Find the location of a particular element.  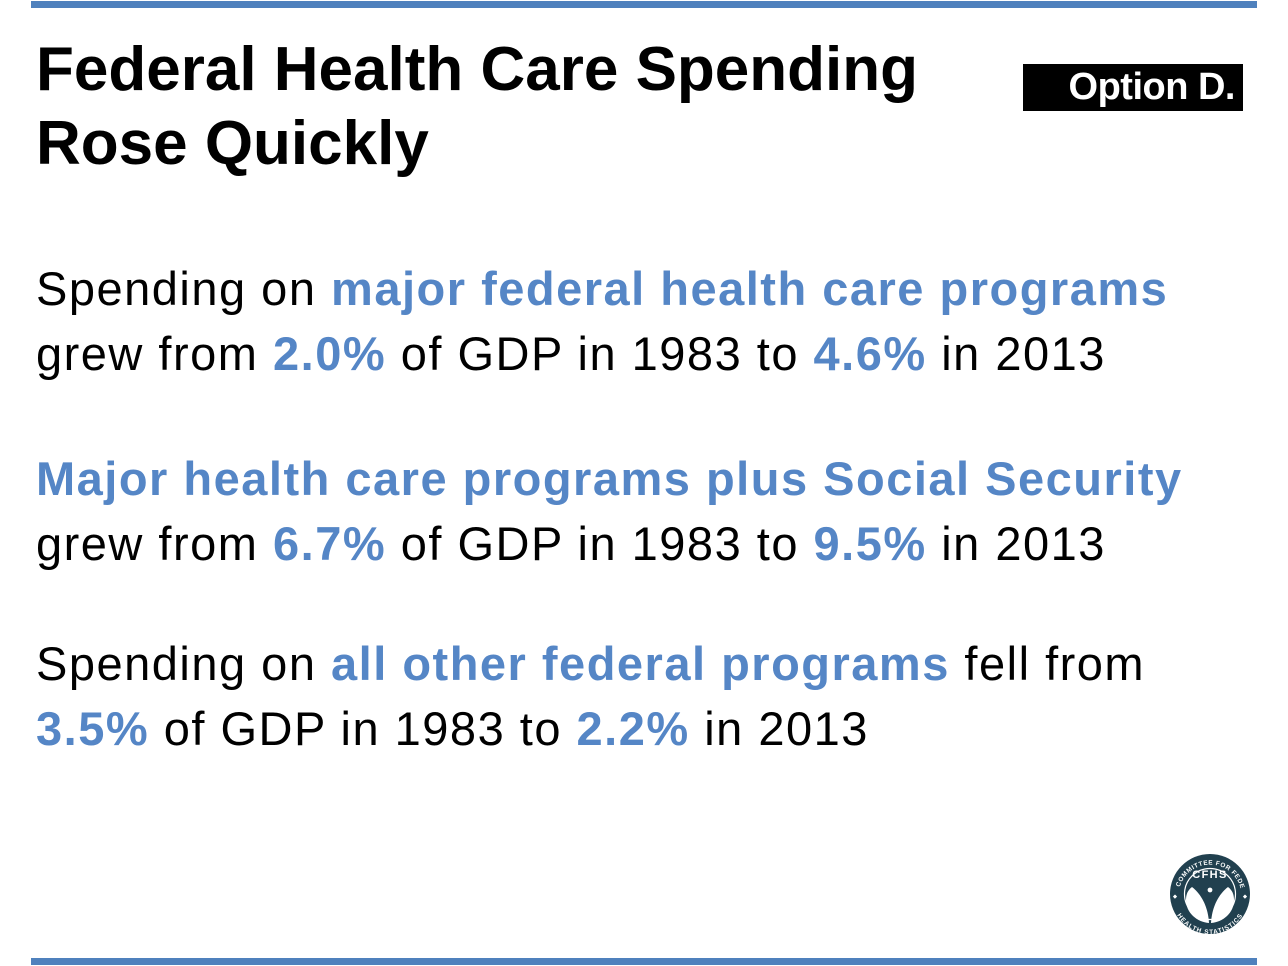

highlighted-text: 4.6% is located at coordinates (870, 353).